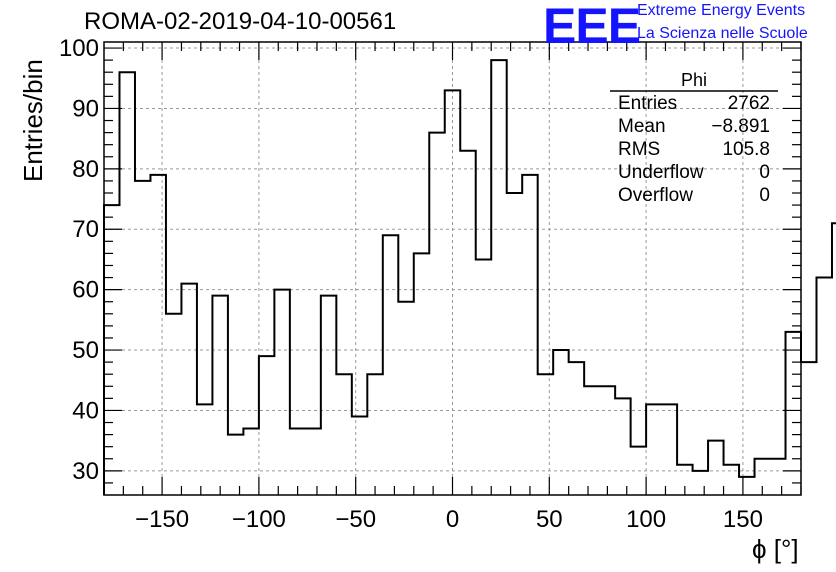  I want to click on eee-logo: EEE, so click(592, 27).